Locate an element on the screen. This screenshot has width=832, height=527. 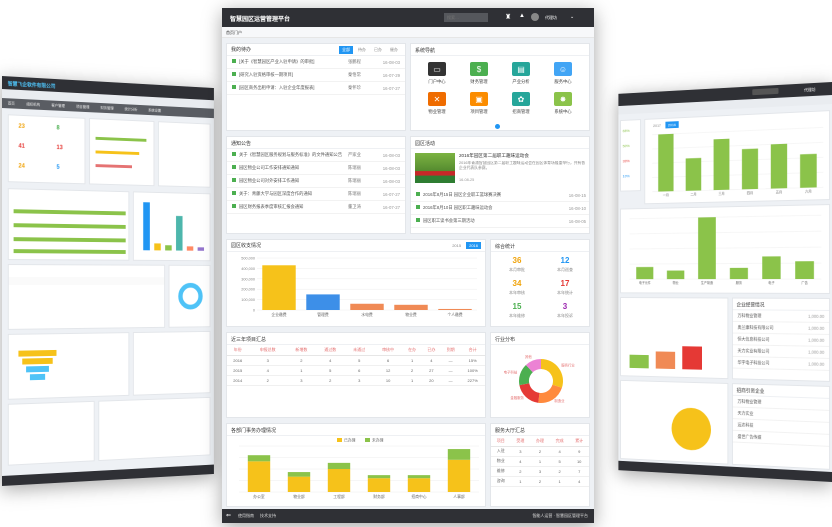
avatar is located at coordinates (535, 17).